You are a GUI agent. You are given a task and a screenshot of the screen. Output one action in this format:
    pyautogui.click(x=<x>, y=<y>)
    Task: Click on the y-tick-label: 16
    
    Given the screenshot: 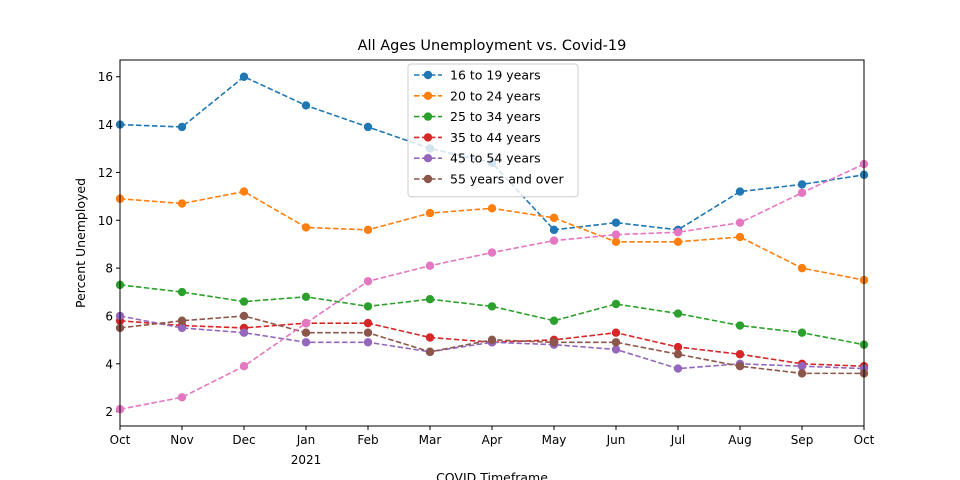 What is the action you would take?
    pyautogui.click(x=105, y=77)
    